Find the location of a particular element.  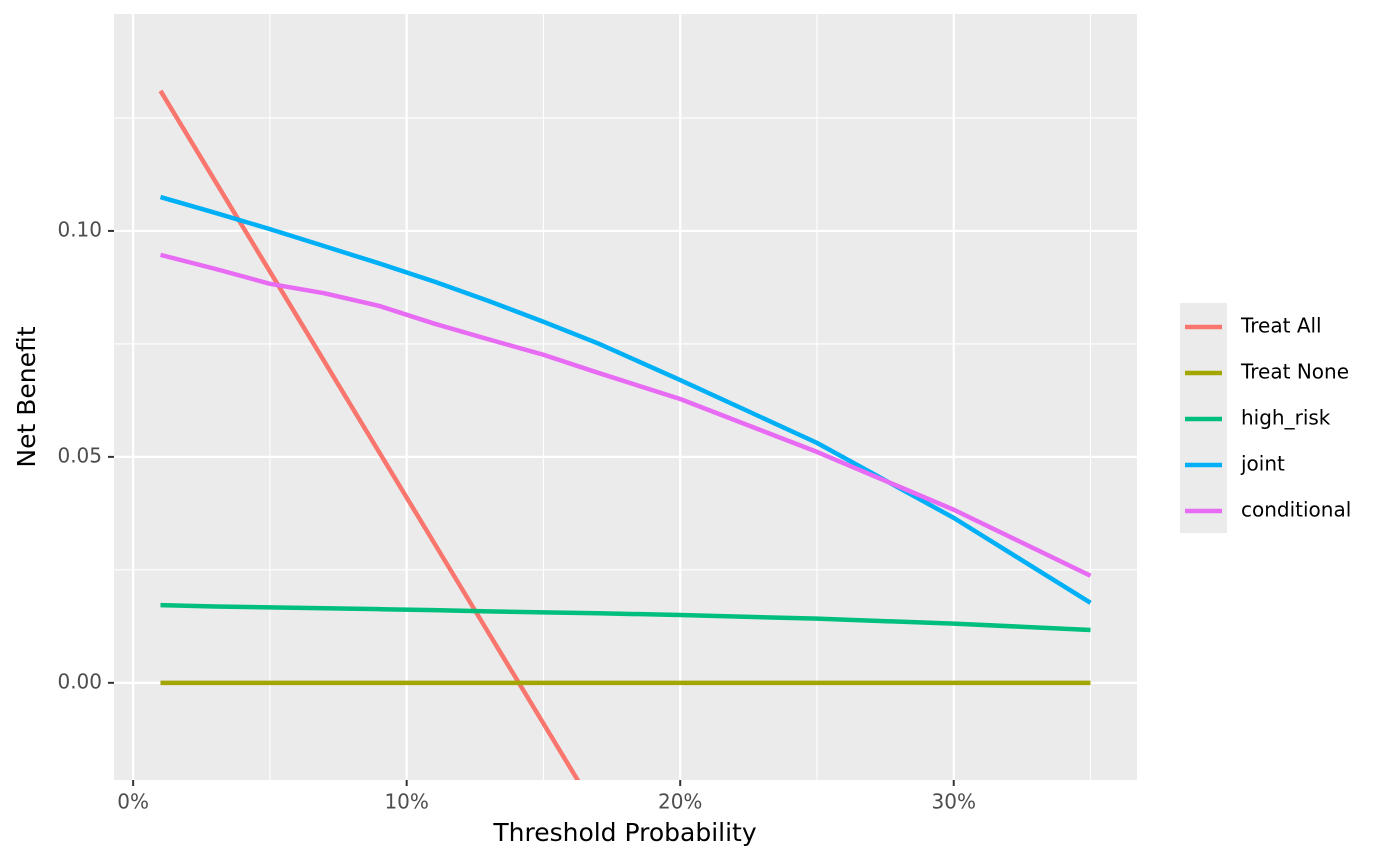

y-tick-label: 0.05 is located at coordinates (79, 455).